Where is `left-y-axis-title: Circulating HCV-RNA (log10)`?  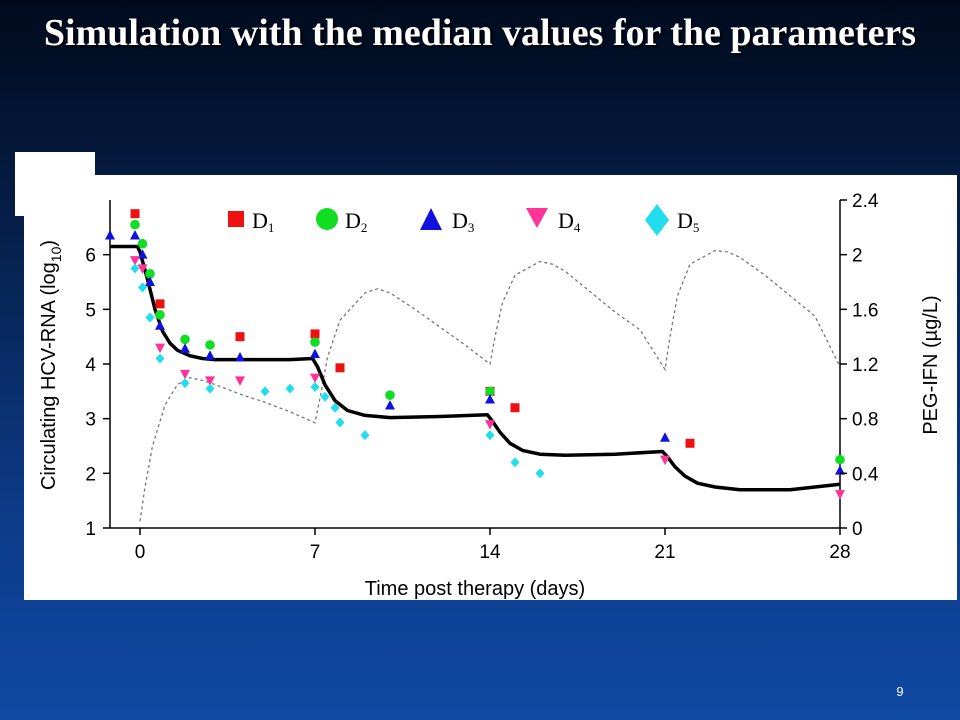 left-y-axis-title: Circulating HCV-RNA (log10) is located at coordinates (51, 365).